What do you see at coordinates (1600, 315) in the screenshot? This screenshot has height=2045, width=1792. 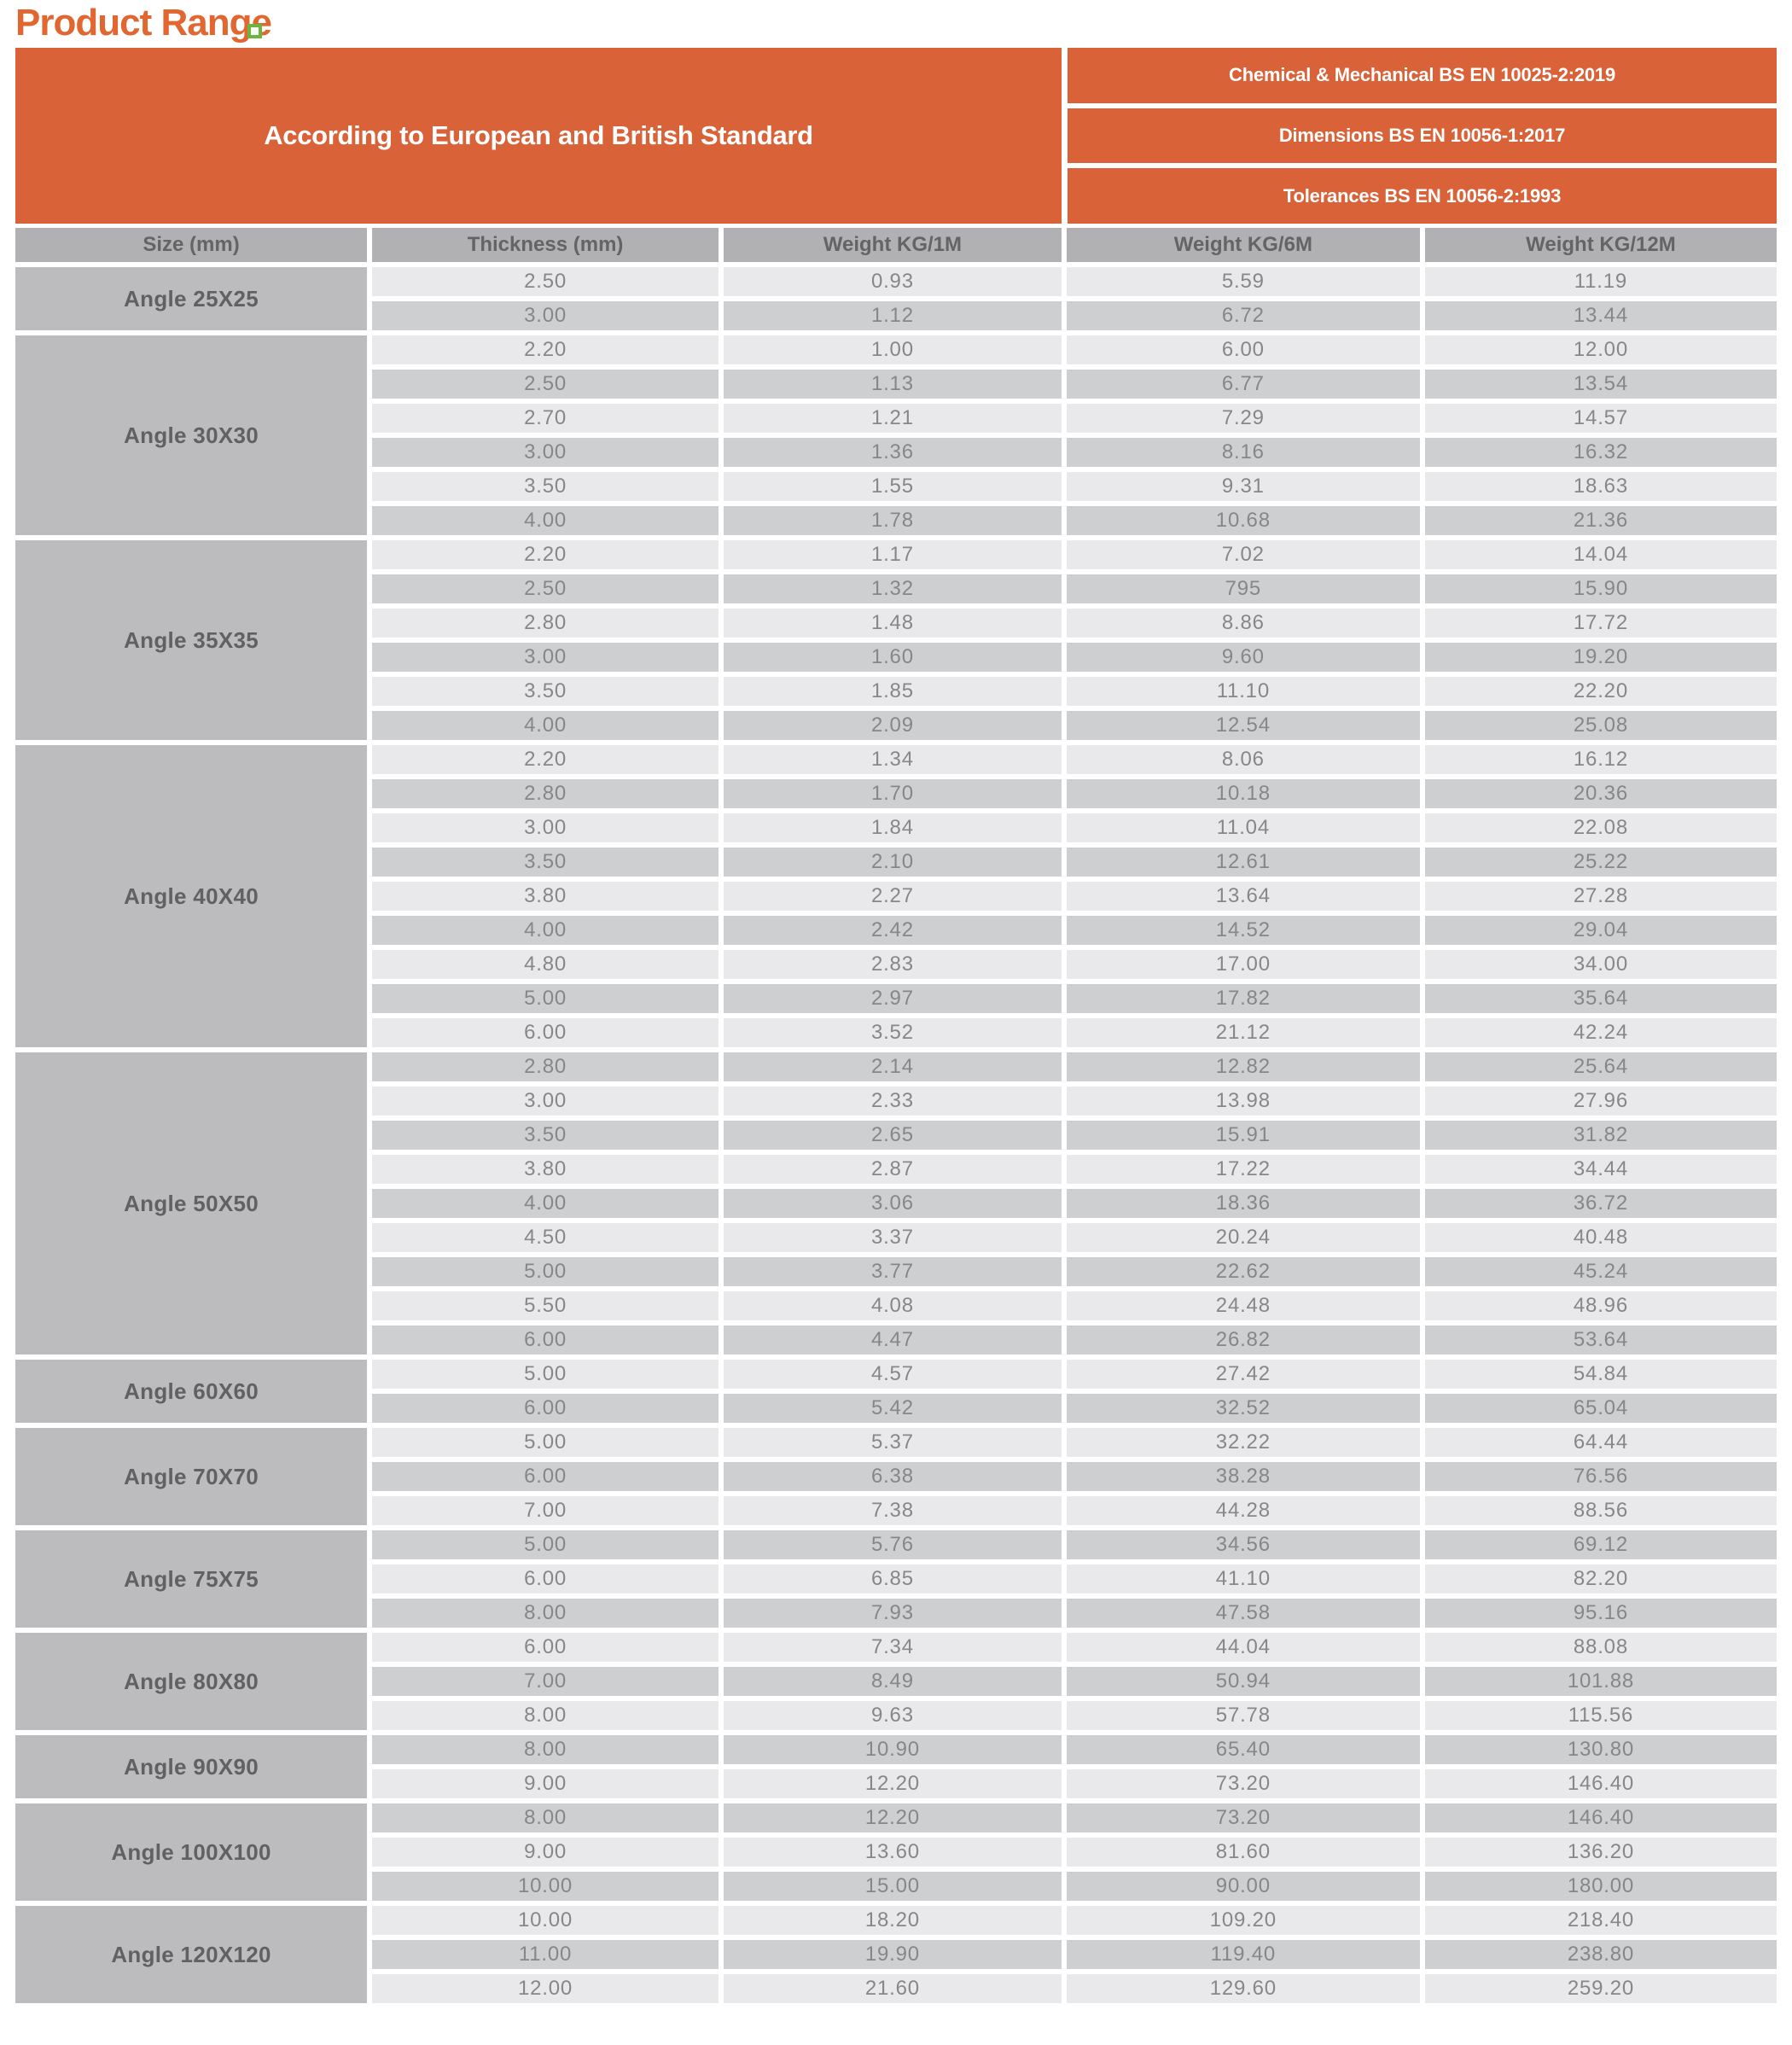 I see `weight-12m-cell: 13.44` at bounding box center [1600, 315].